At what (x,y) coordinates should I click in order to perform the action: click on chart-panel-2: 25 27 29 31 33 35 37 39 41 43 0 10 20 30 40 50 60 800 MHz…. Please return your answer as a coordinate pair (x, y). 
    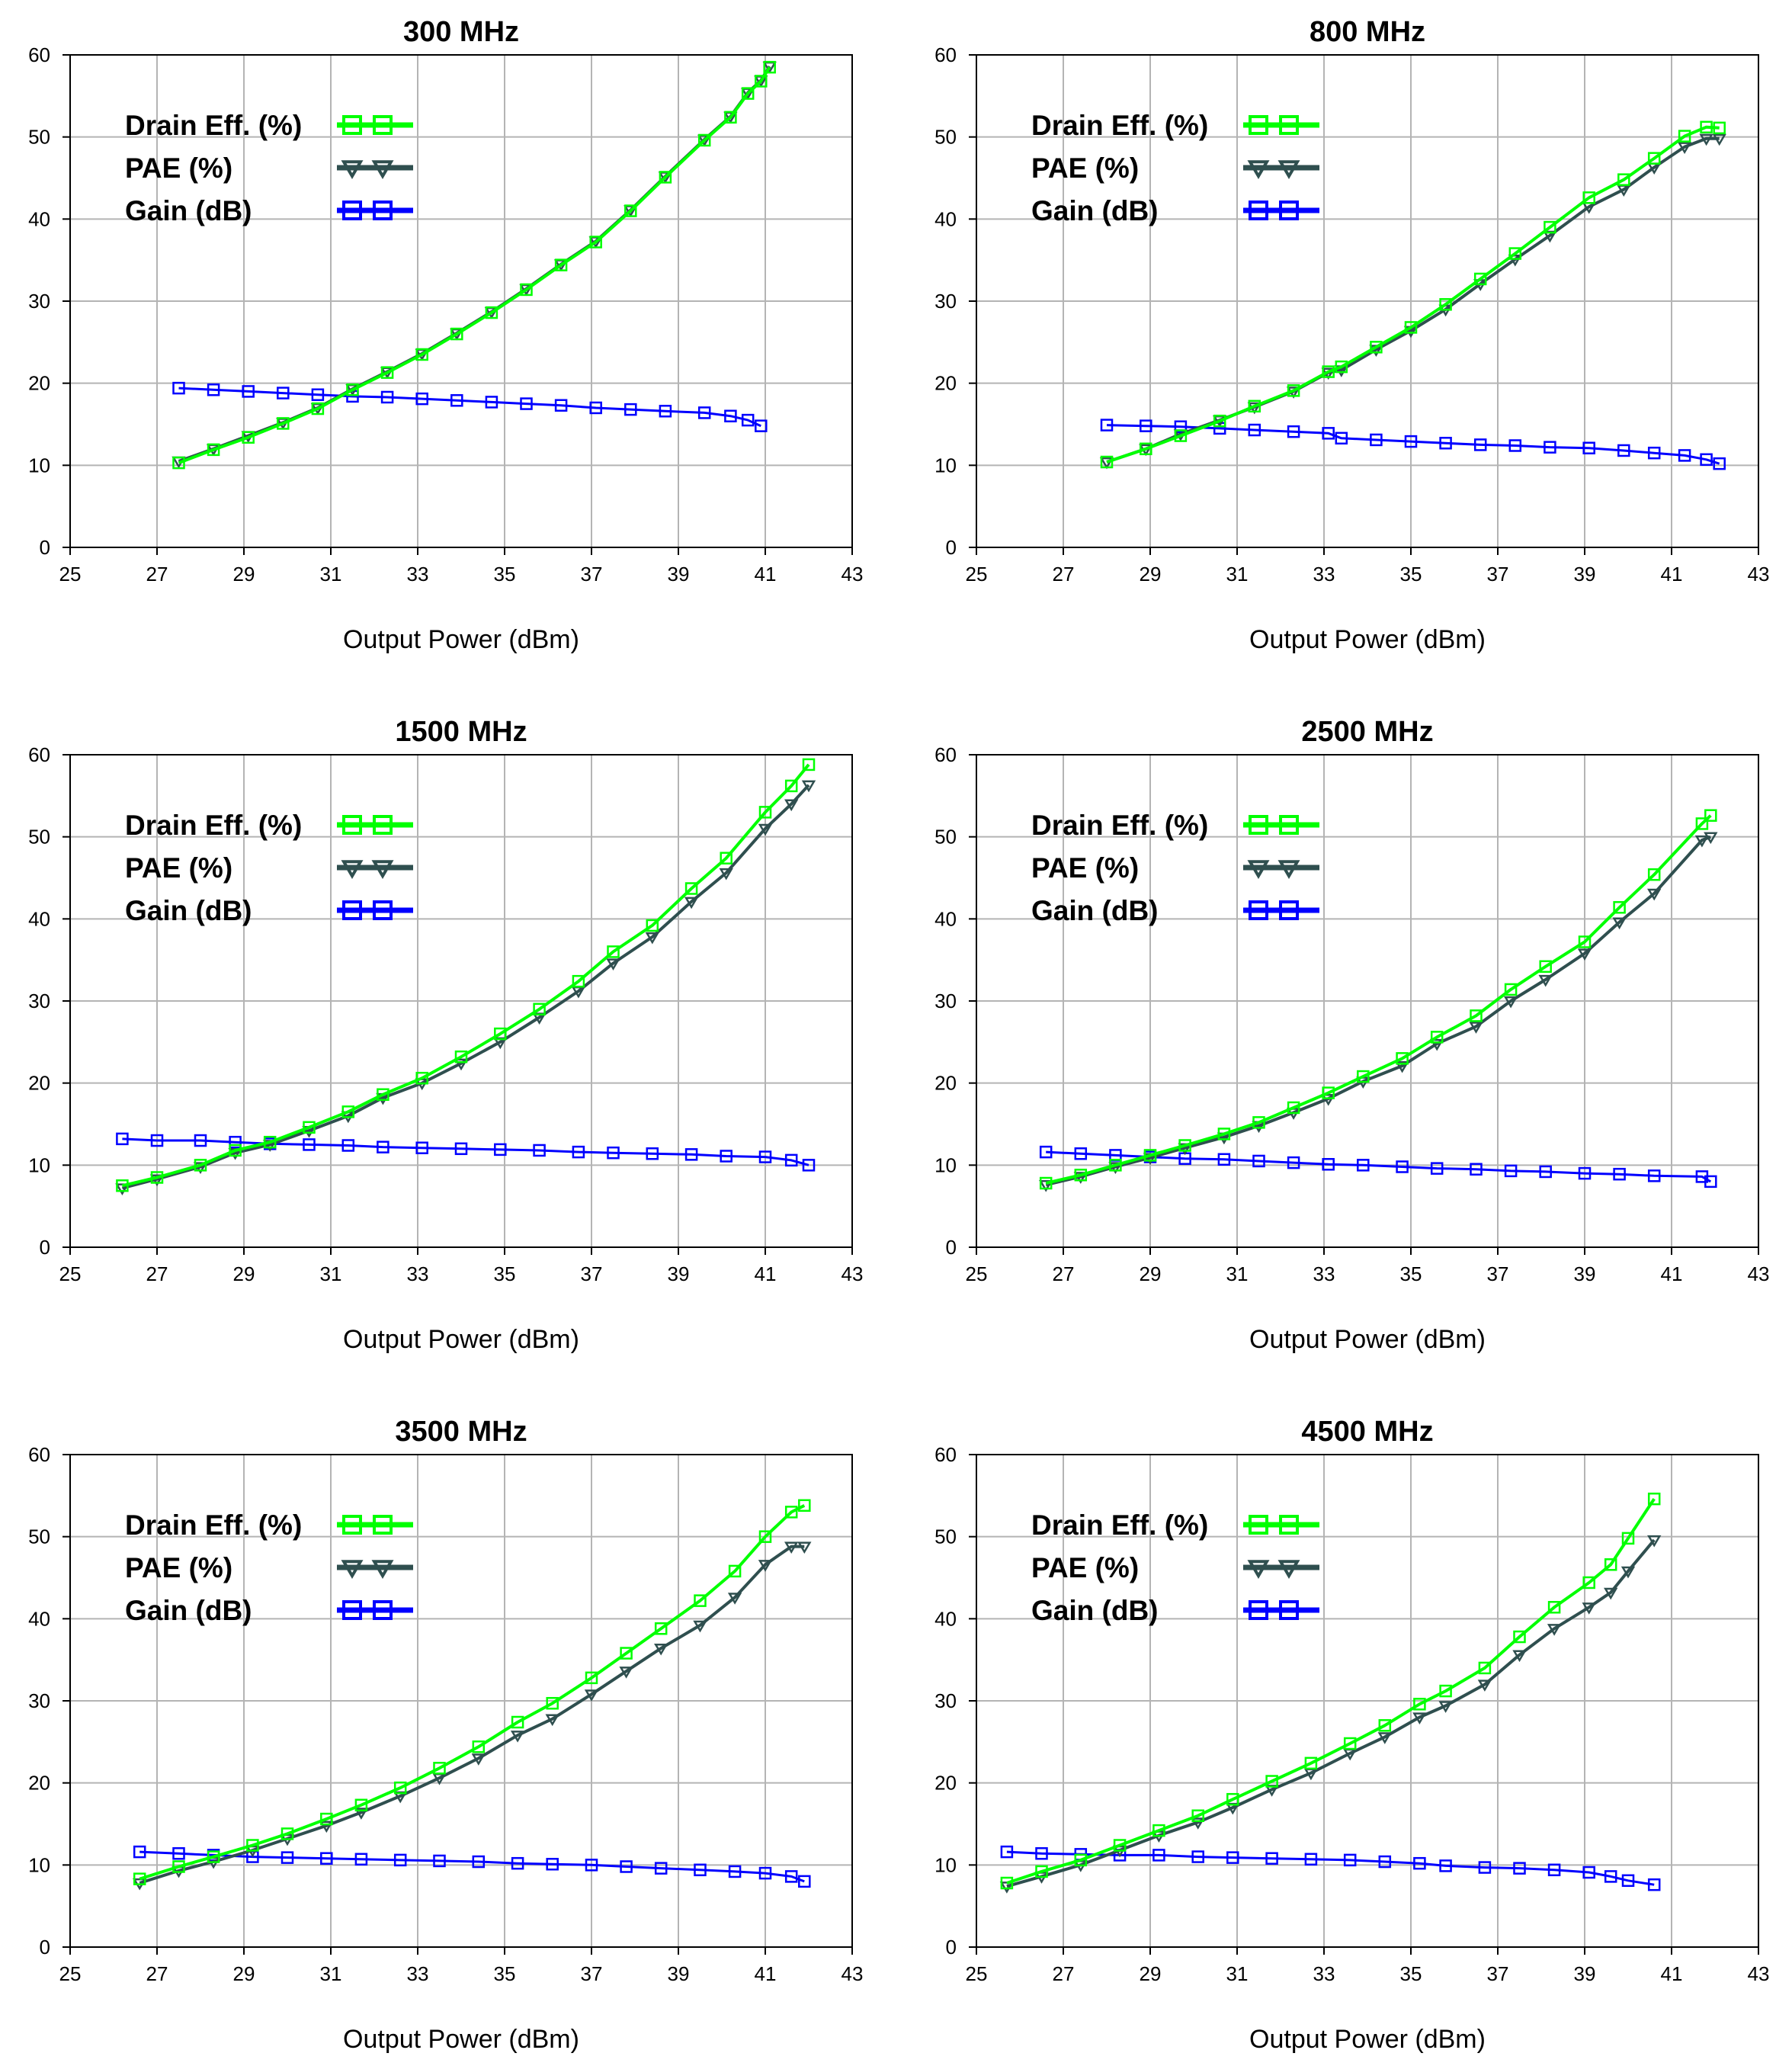
    Looking at the image, I should click on (1351, 335).